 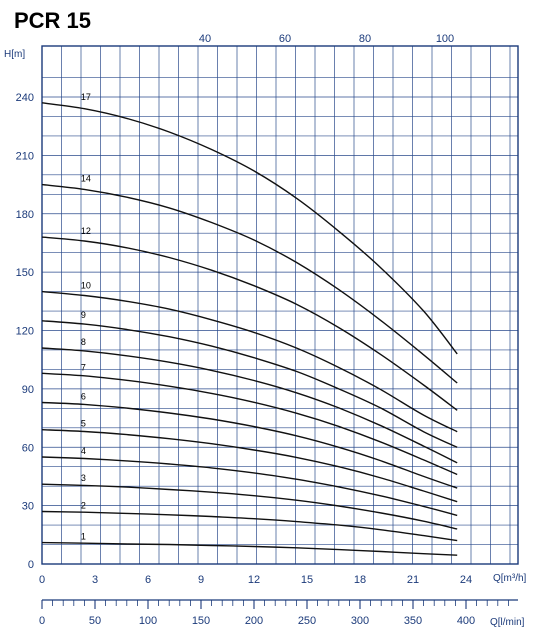 I want to click on x-tick-label: 12, so click(x=254, y=580).